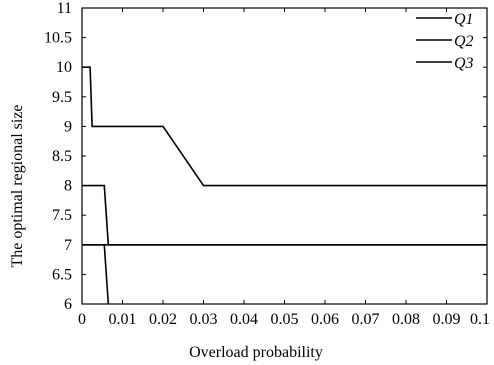 This screenshot has height=365, width=494. Describe the element at coordinates (406, 319) in the screenshot. I see `x-tick-label: 0.08` at that location.